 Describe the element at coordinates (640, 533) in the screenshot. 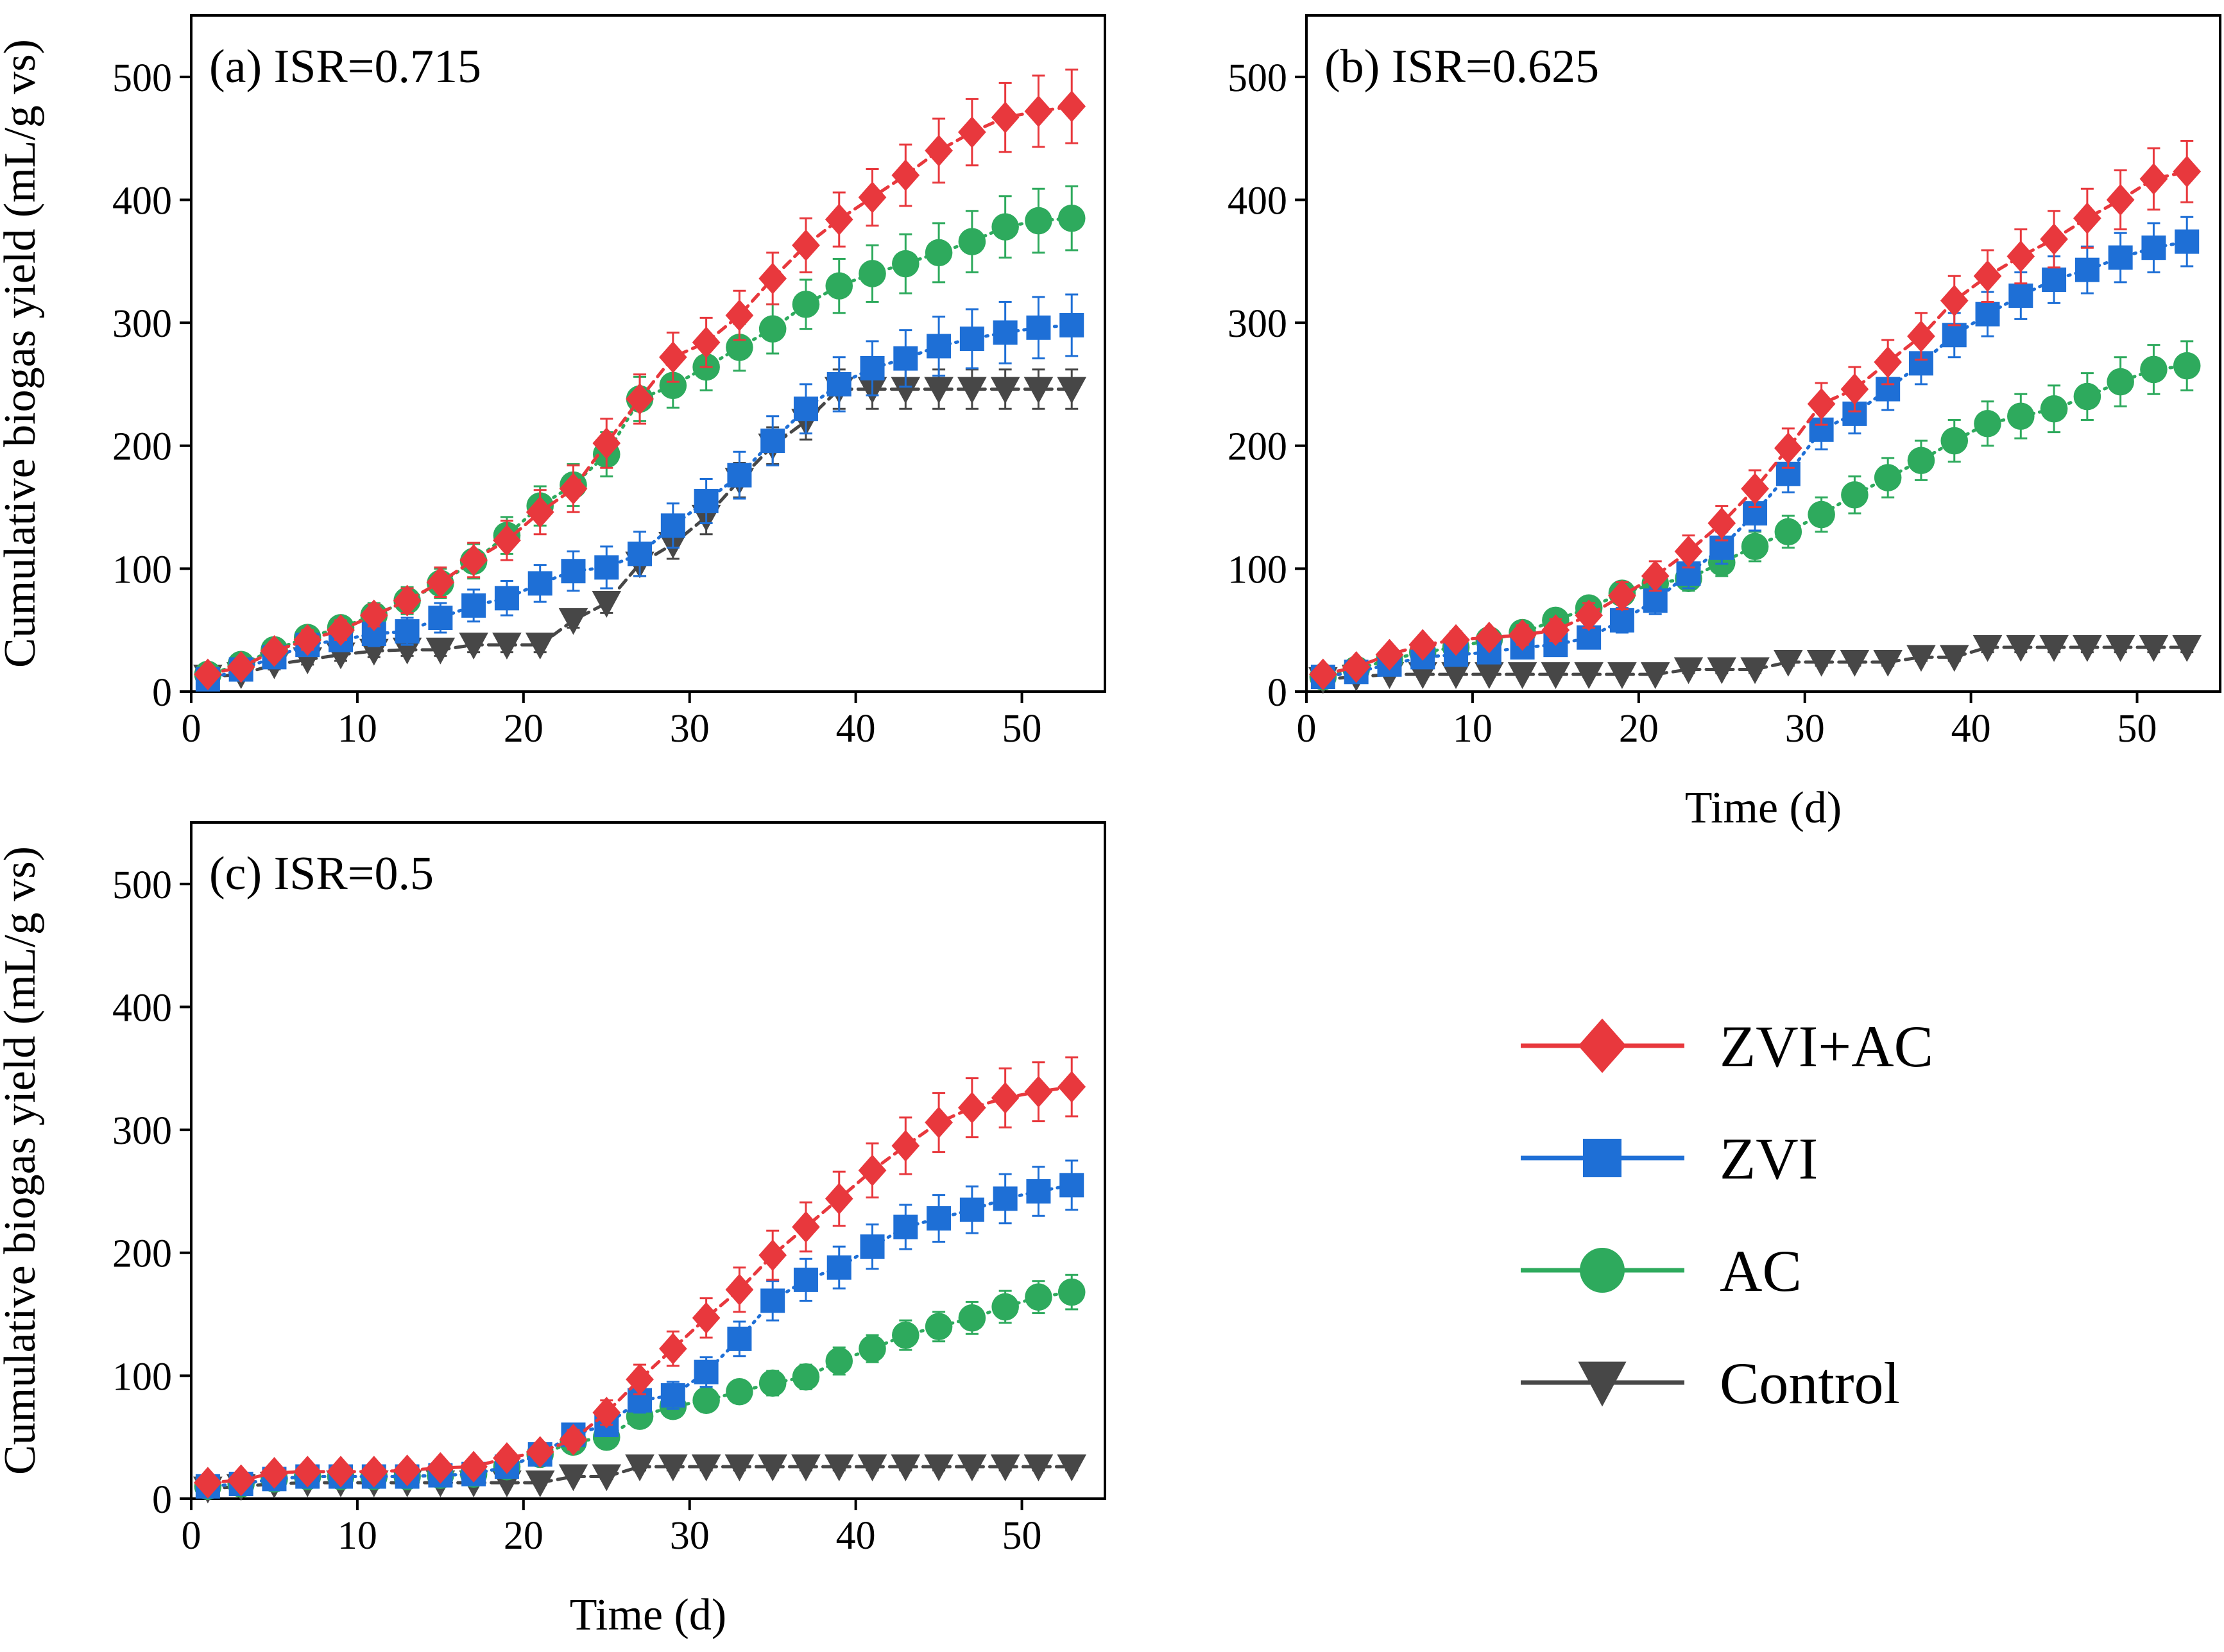

I see `series-line` at that location.